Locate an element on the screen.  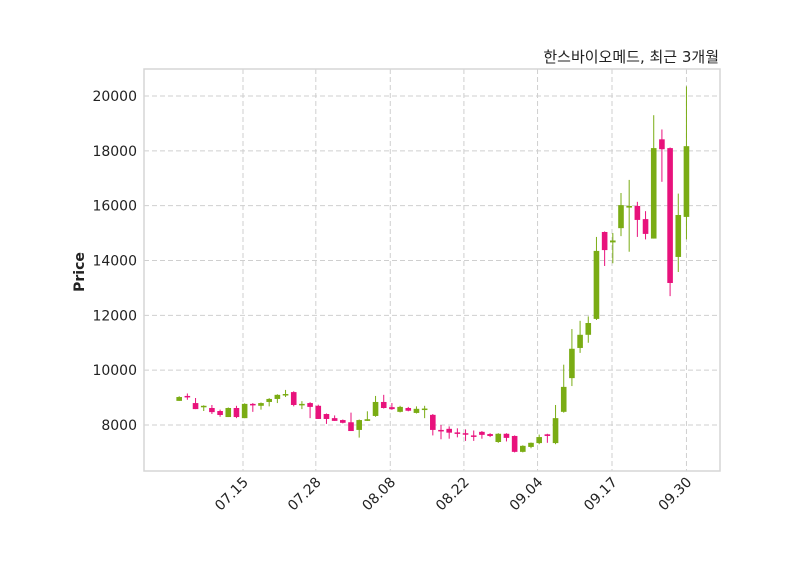
y-tick-label: 16000 is located at coordinates (114, 207).